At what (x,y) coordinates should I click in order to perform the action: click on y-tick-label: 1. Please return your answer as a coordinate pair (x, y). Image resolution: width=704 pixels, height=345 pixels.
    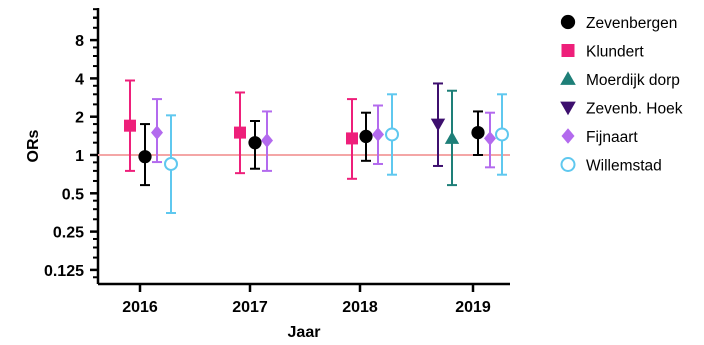
    Looking at the image, I should click on (79, 156).